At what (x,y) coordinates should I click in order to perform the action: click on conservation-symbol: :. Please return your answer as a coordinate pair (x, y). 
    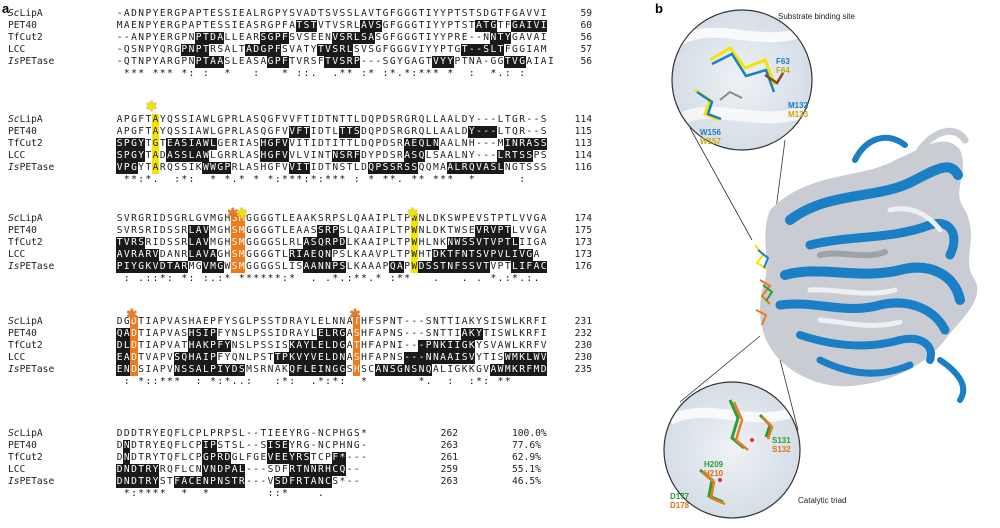
    Looking at the image, I should click on (177, 179).